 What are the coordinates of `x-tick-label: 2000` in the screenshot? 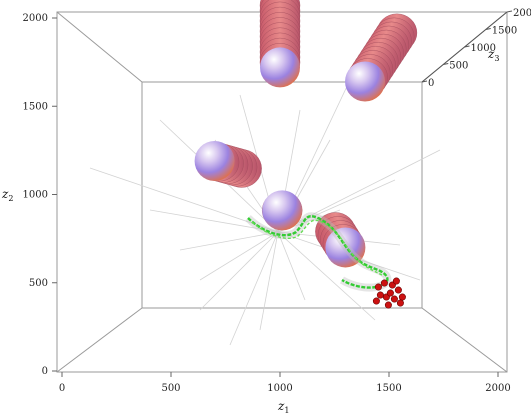 It's located at (497, 388).